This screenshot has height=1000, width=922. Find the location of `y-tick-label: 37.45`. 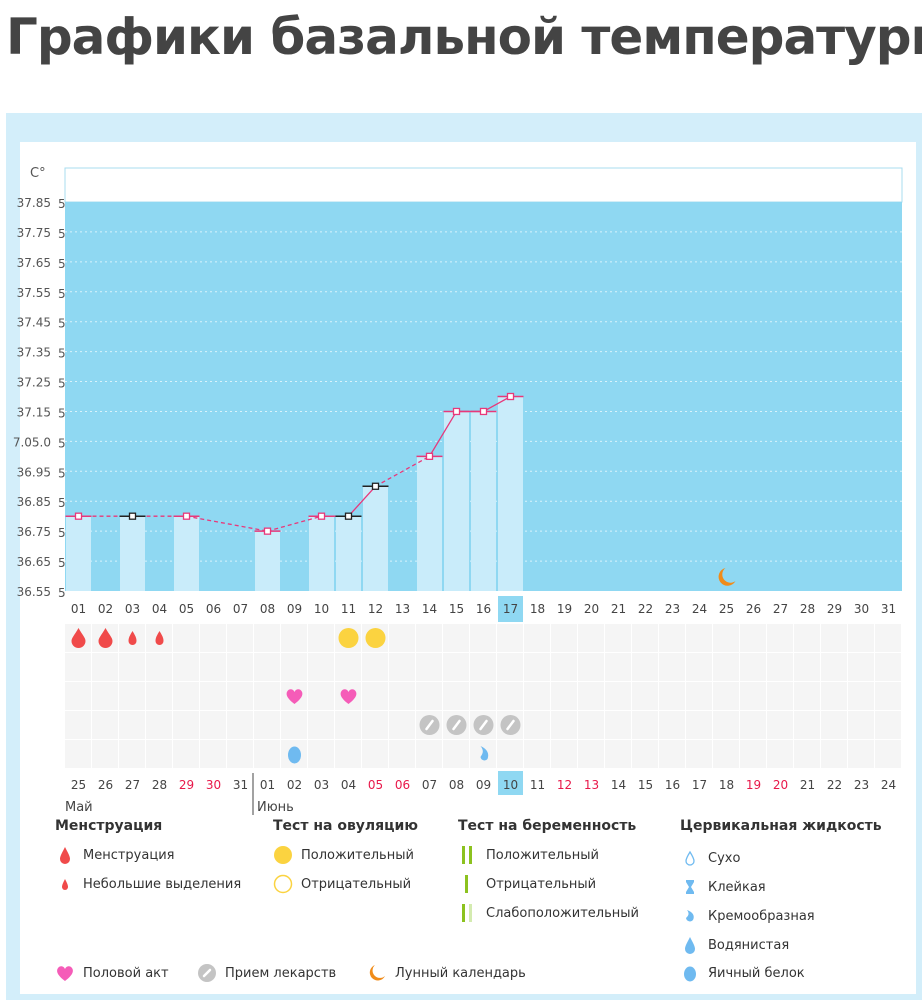

y-tick-label: 37.45 is located at coordinates (34, 323).